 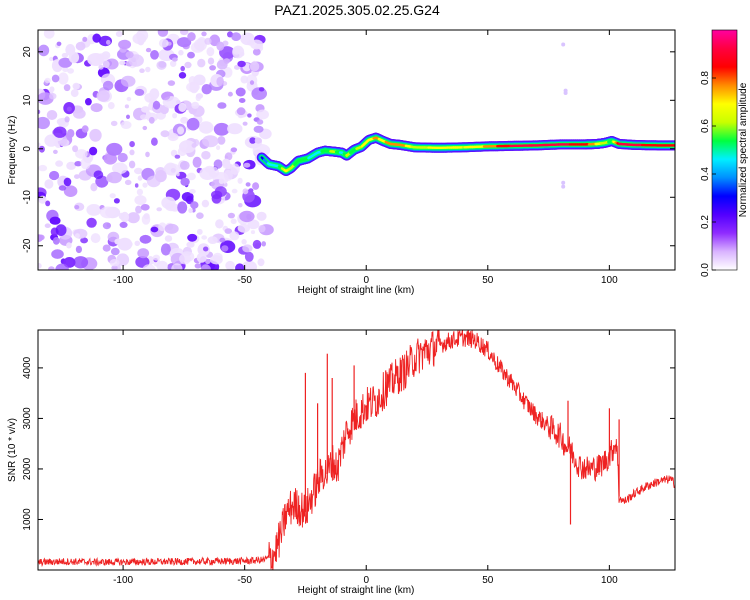 What do you see at coordinates (609, 280) in the screenshot?
I see `x-tick-label: 100` at bounding box center [609, 280].